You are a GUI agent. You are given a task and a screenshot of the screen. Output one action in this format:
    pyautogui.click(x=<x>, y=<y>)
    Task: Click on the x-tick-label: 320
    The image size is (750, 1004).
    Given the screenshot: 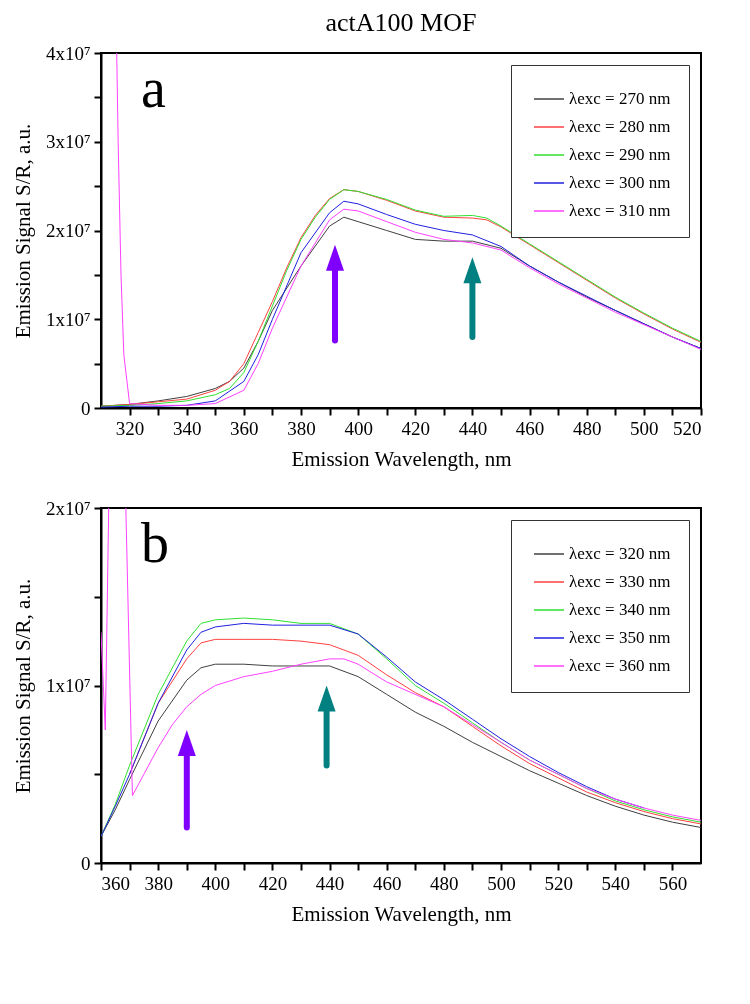 What is the action you would take?
    pyautogui.click(x=130, y=428)
    